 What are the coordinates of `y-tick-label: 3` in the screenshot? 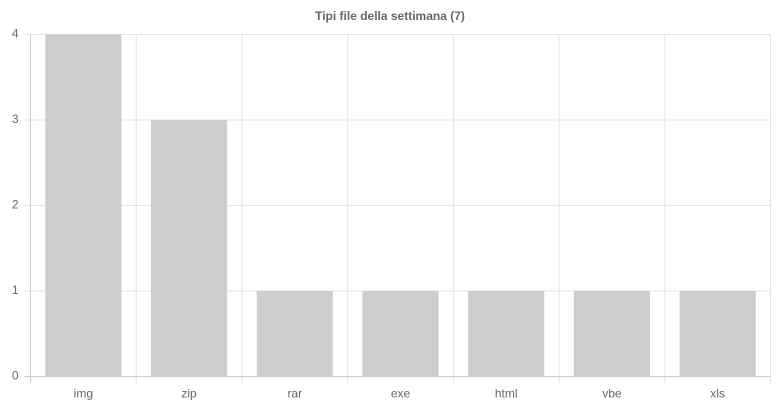 It's located at (15, 119).